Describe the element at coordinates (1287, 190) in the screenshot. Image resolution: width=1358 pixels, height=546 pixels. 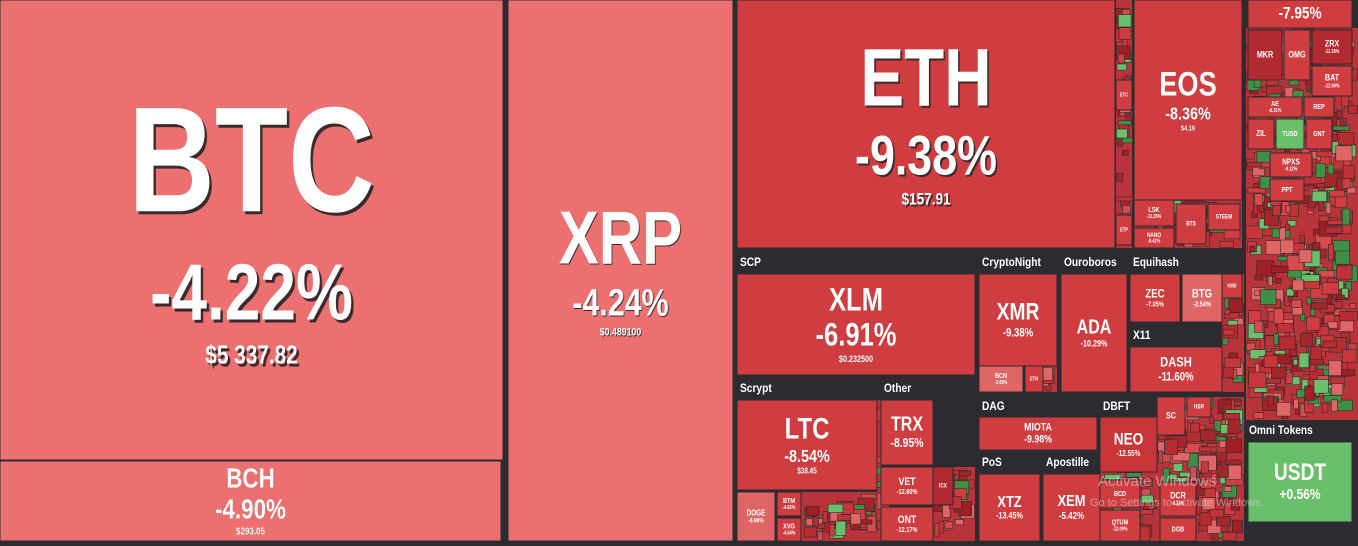
I see `coin-symbol: PPT` at that location.